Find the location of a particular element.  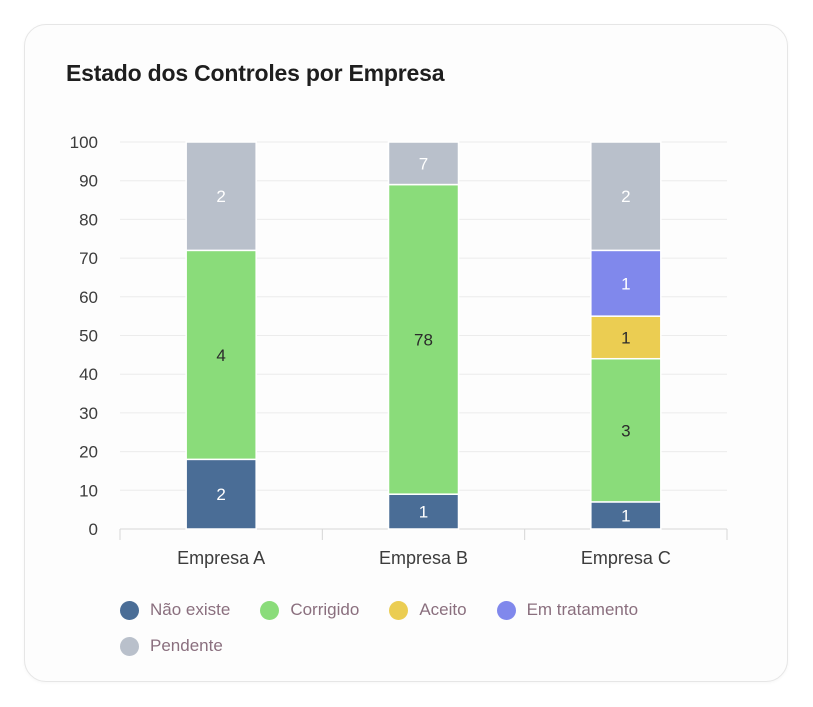

legend-item: Aceito is located at coordinates (428, 610).